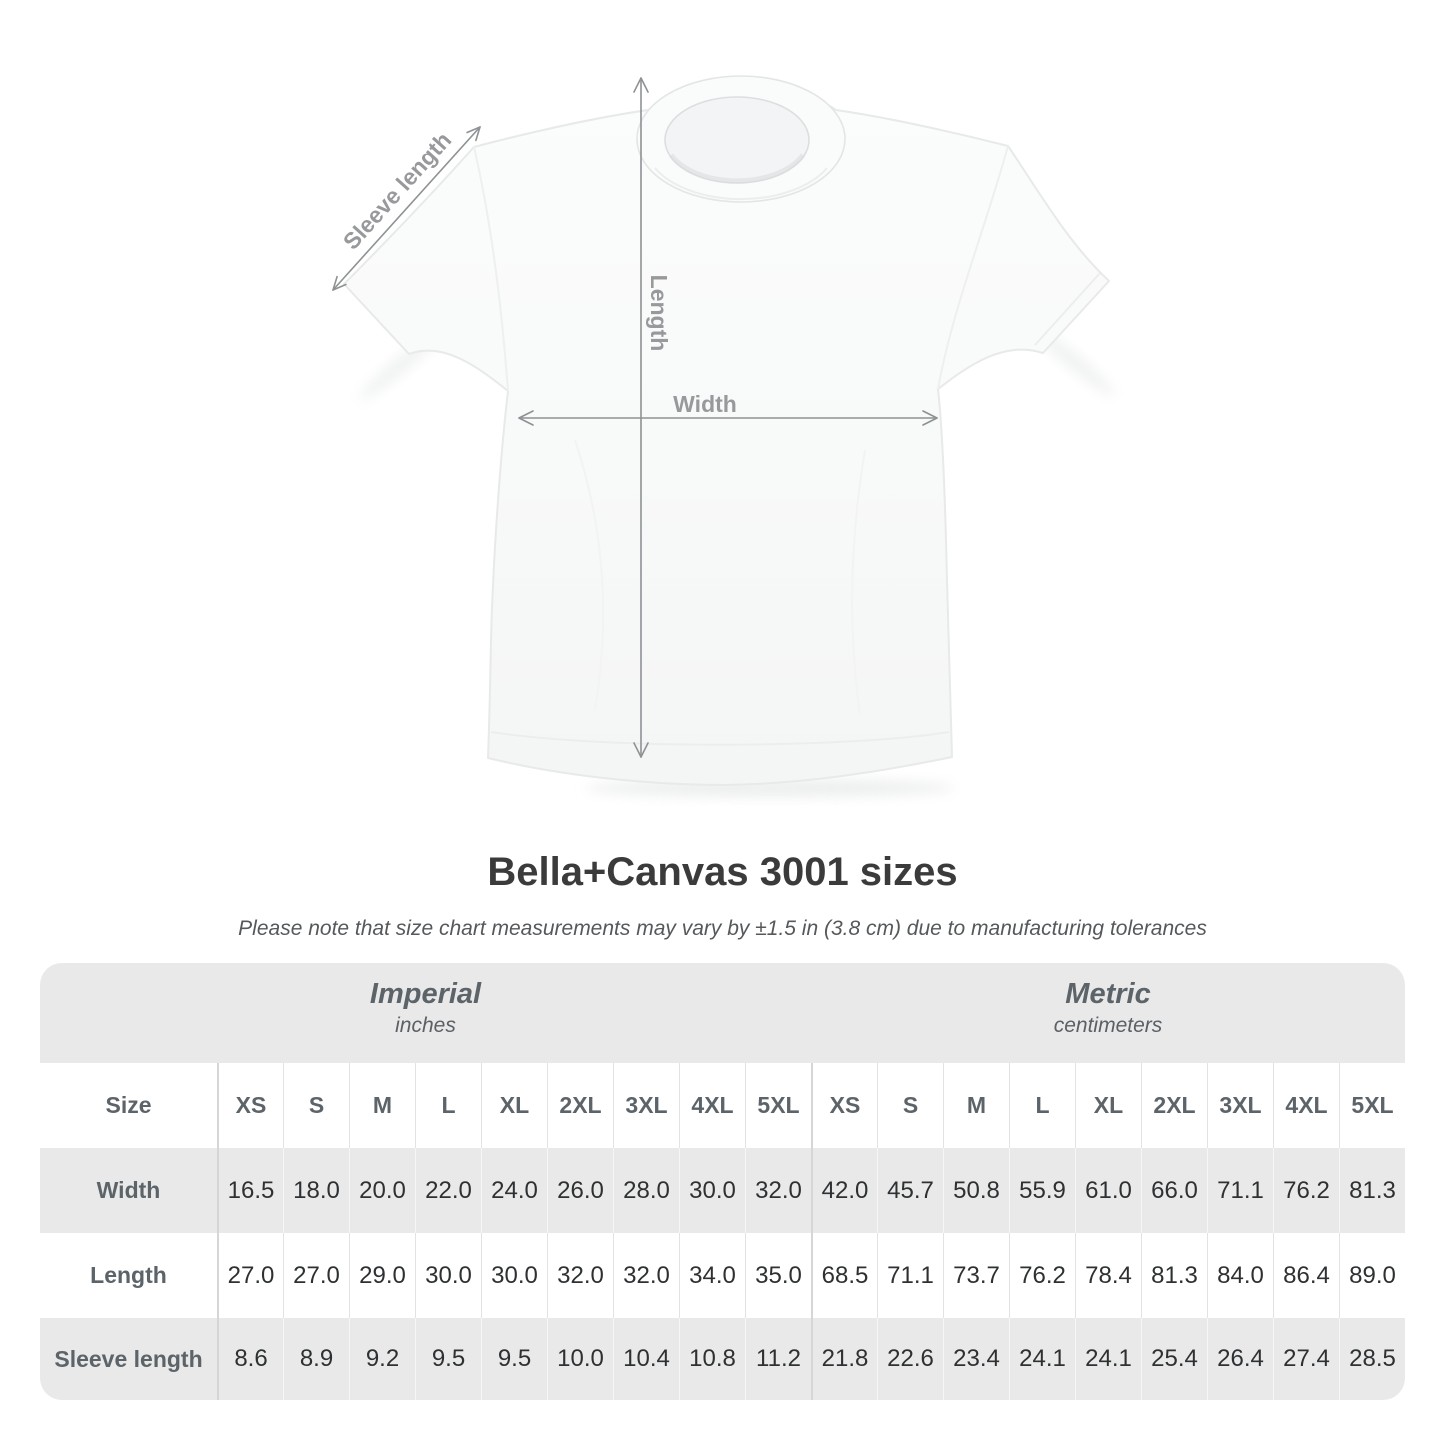 This screenshot has width=1445, height=1445. What do you see at coordinates (646, 1190) in the screenshot?
I see `table-cell: 28.0` at bounding box center [646, 1190].